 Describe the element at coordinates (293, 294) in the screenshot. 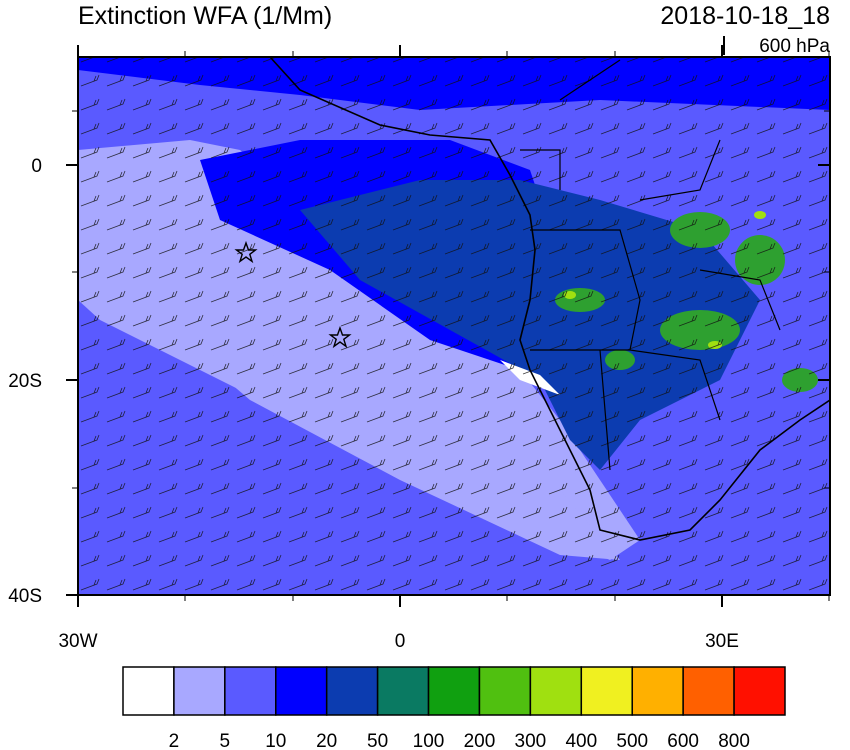

I see `site-markers` at that location.